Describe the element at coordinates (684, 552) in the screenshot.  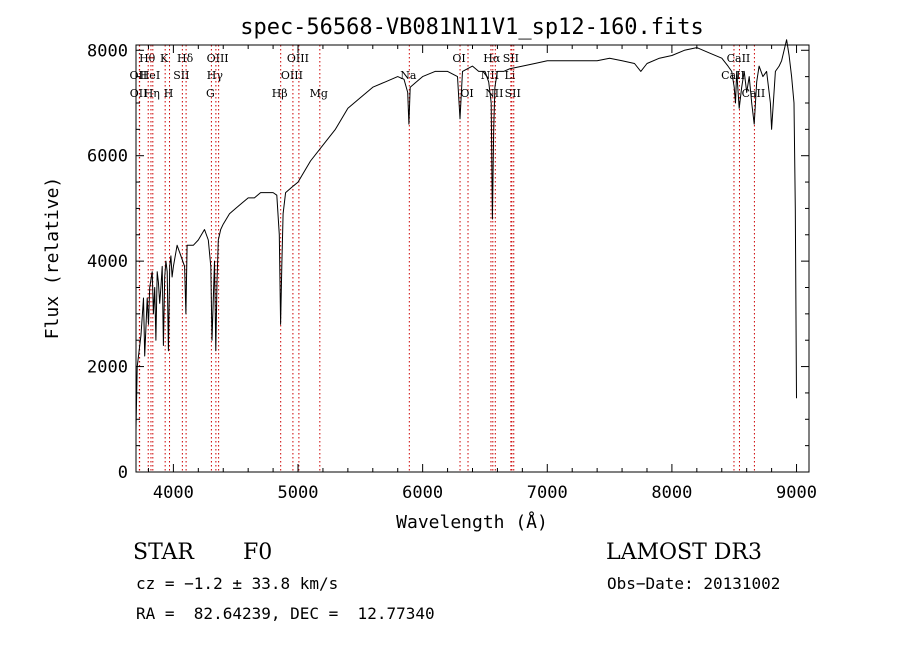
I see `survey-name: LAMOST DR3` at that location.